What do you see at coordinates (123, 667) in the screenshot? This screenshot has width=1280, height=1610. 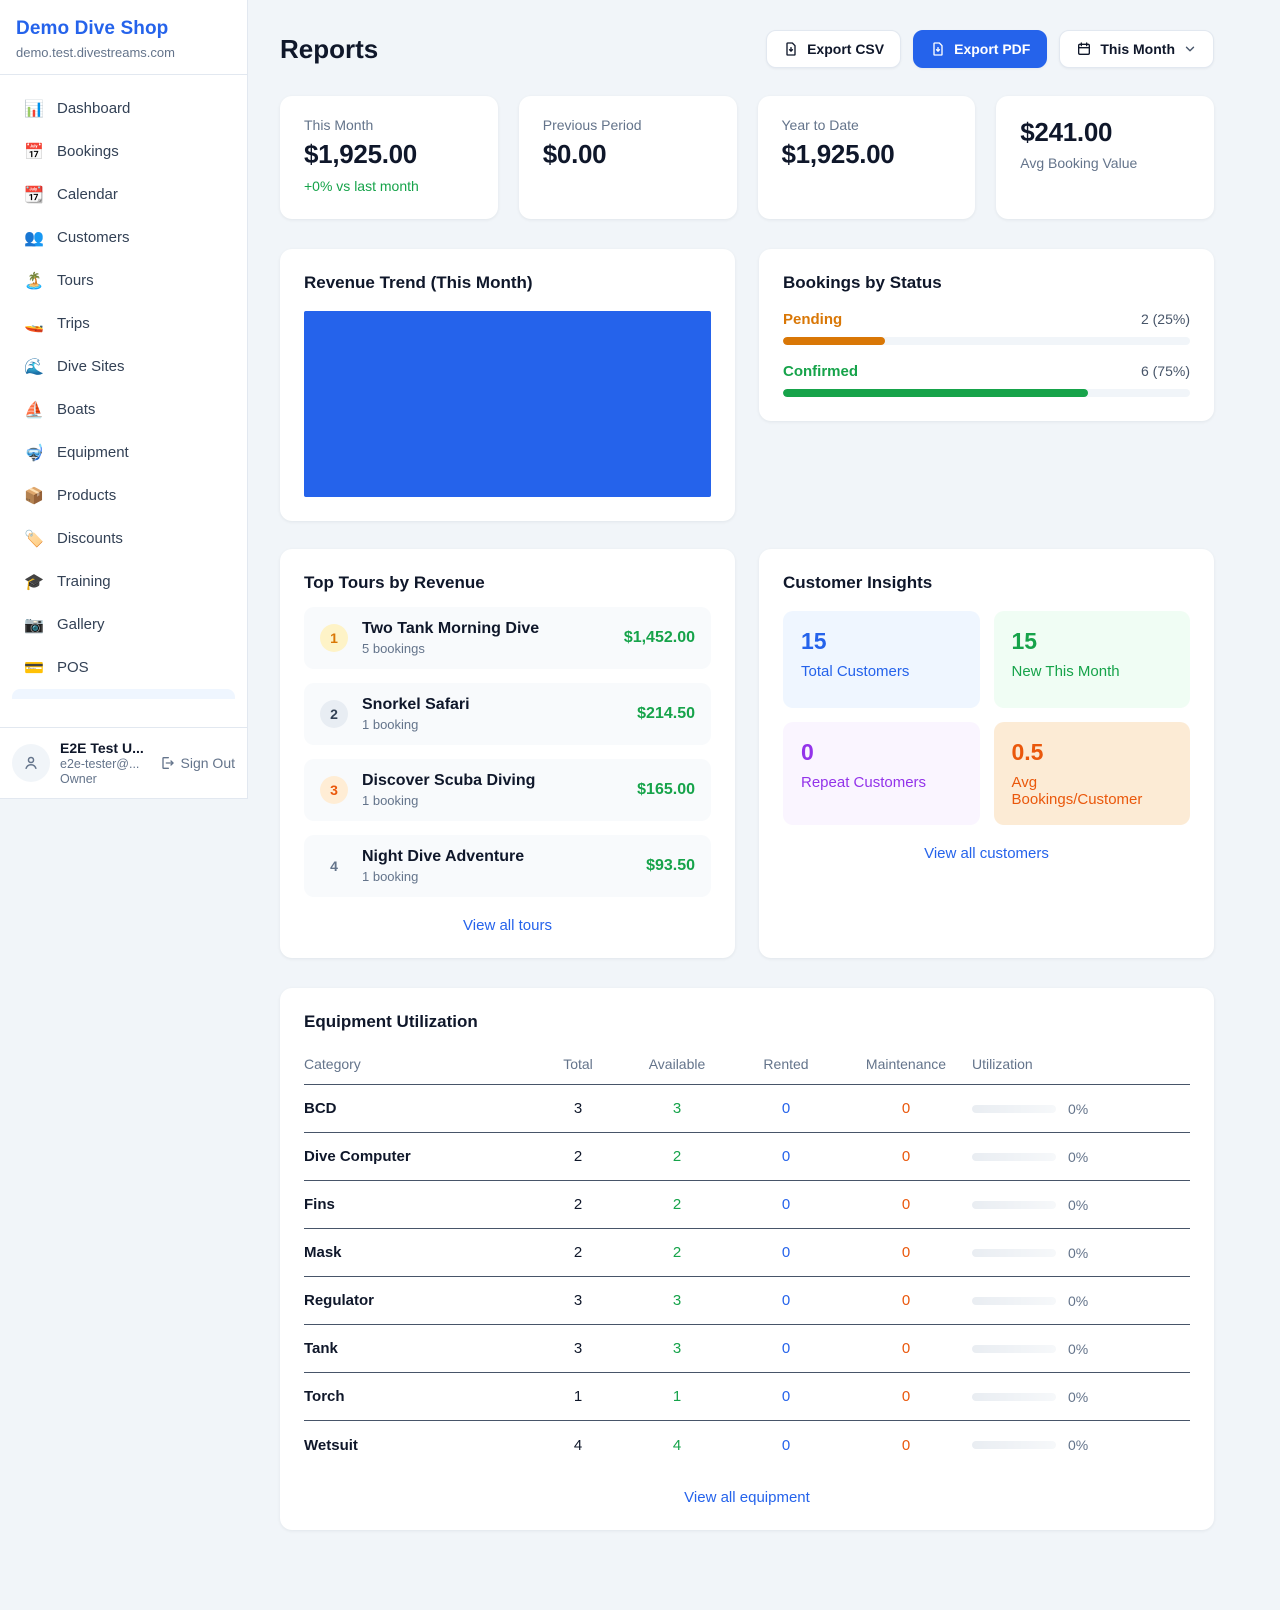 I see `sidebar-item-pos: 💳 POS` at bounding box center [123, 667].